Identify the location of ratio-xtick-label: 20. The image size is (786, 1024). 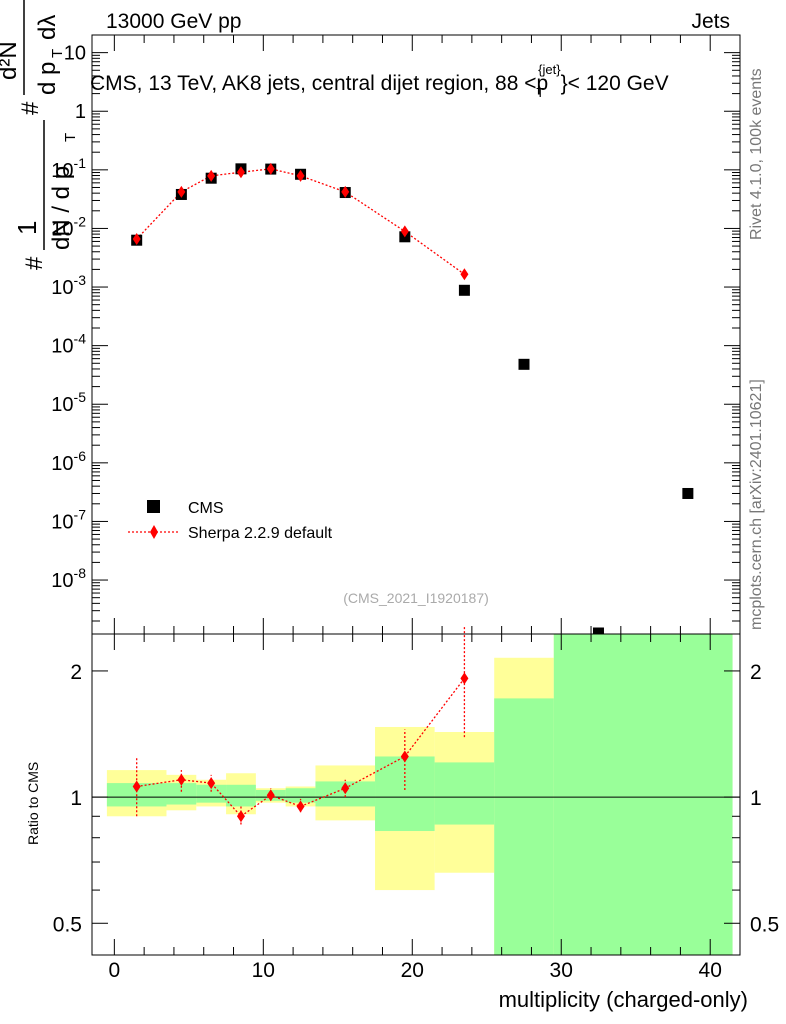
(412, 970).